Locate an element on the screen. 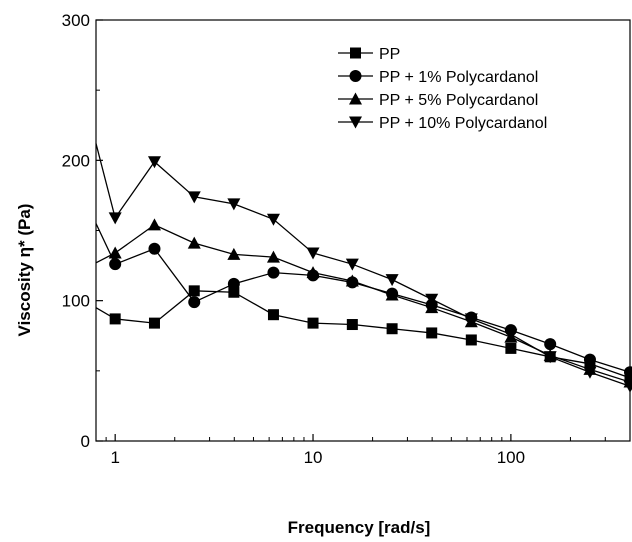 The image size is (632, 542). legend-item: PP + 10% Polycardanol is located at coordinates (442, 123).